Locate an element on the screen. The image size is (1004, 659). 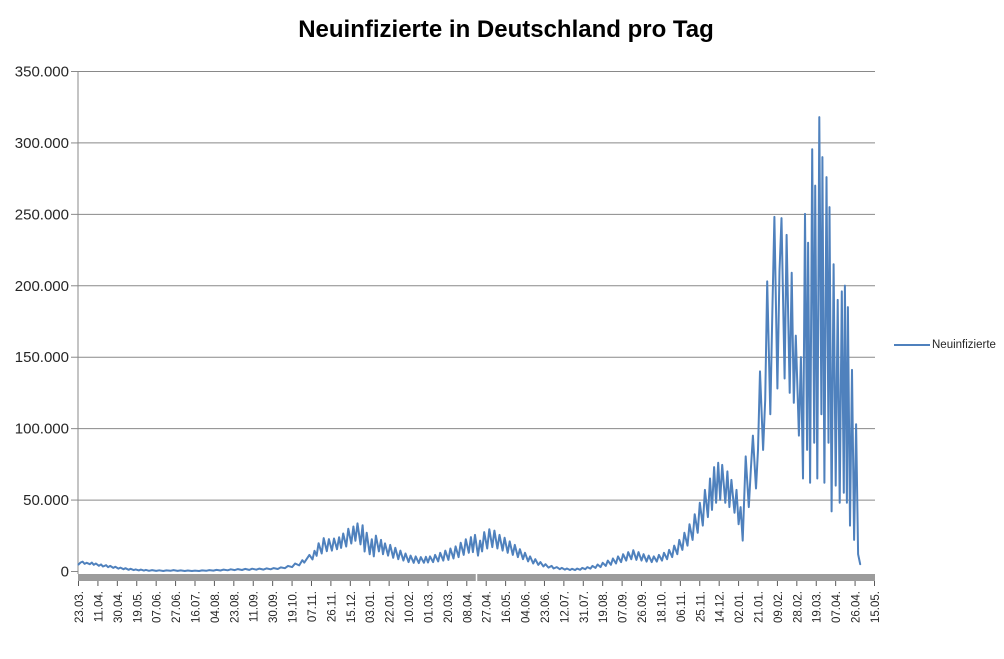
y-axis-tick-label: 200.000 is located at coordinates (42, 286).